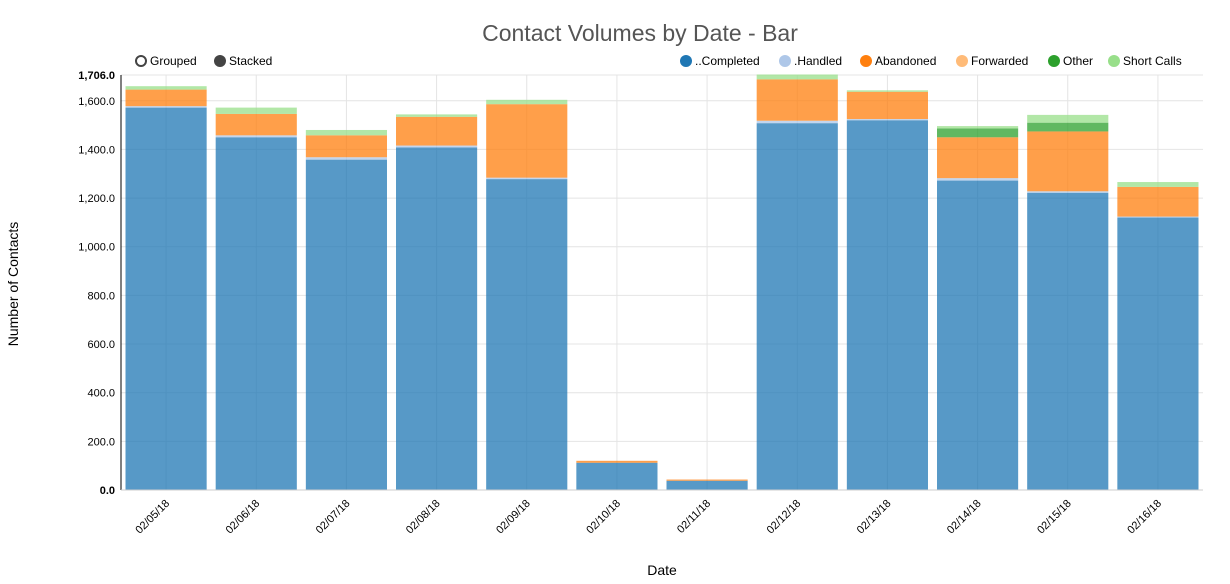  I want to click on bar-segment: ..Completed 02/12/18: 1508, so click(797, 307).